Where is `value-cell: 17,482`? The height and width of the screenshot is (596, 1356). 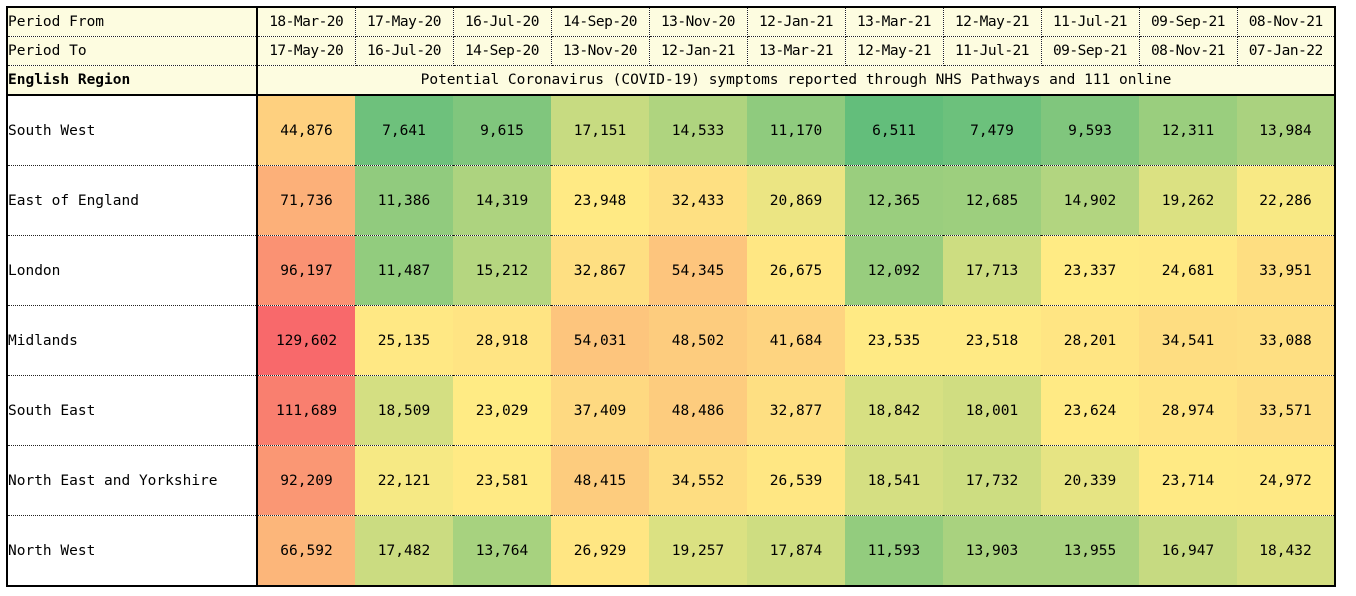 value-cell: 17,482 is located at coordinates (404, 550).